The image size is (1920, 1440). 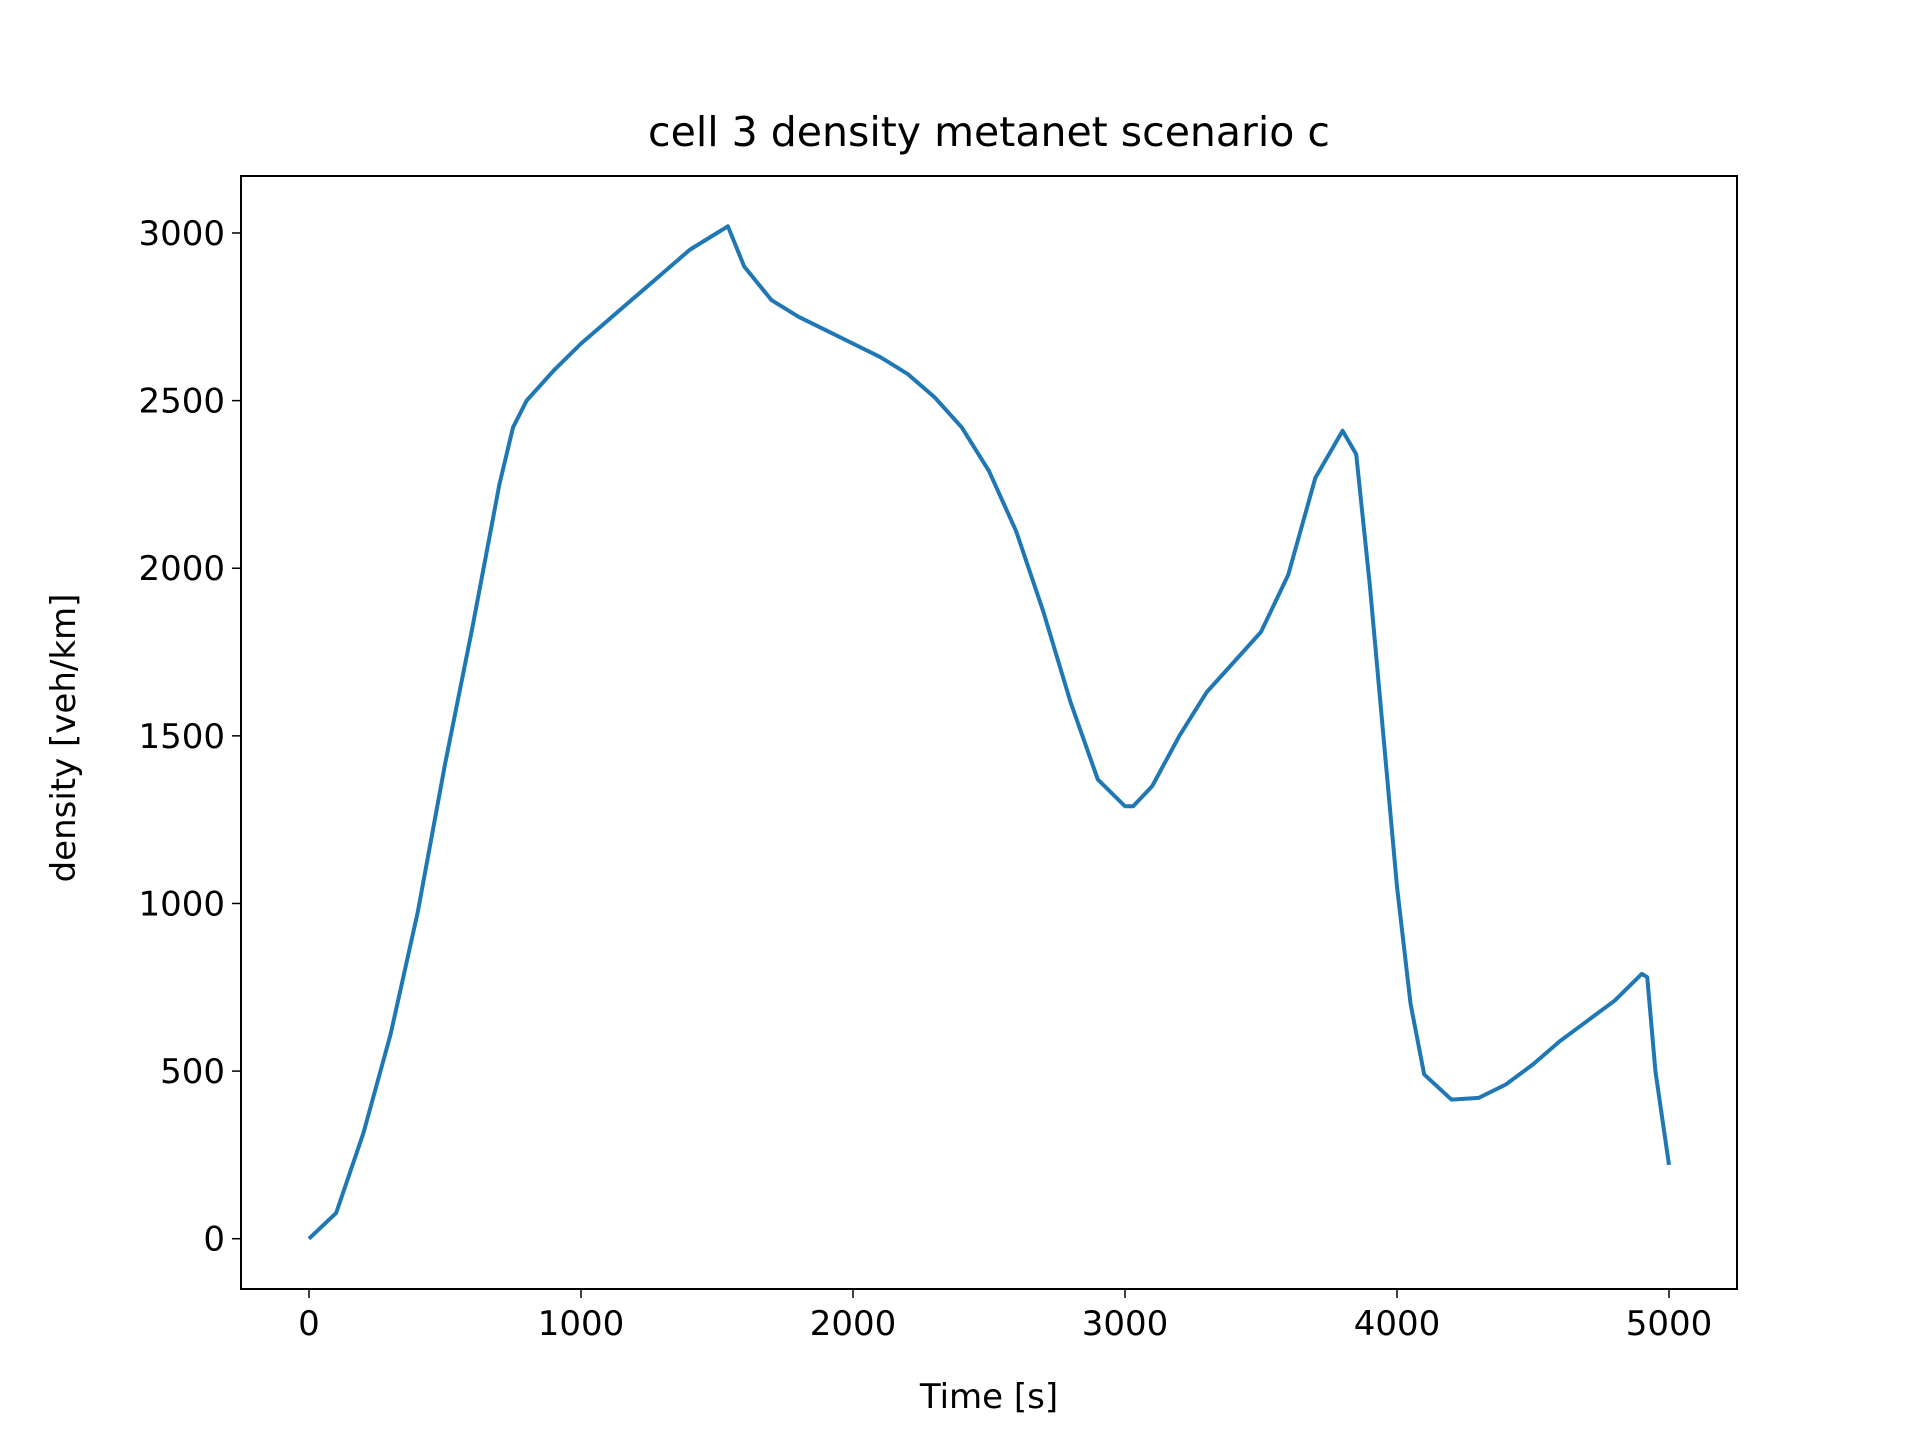 What do you see at coordinates (988, 1397) in the screenshot?
I see `x-axis-label: Time [s]` at bounding box center [988, 1397].